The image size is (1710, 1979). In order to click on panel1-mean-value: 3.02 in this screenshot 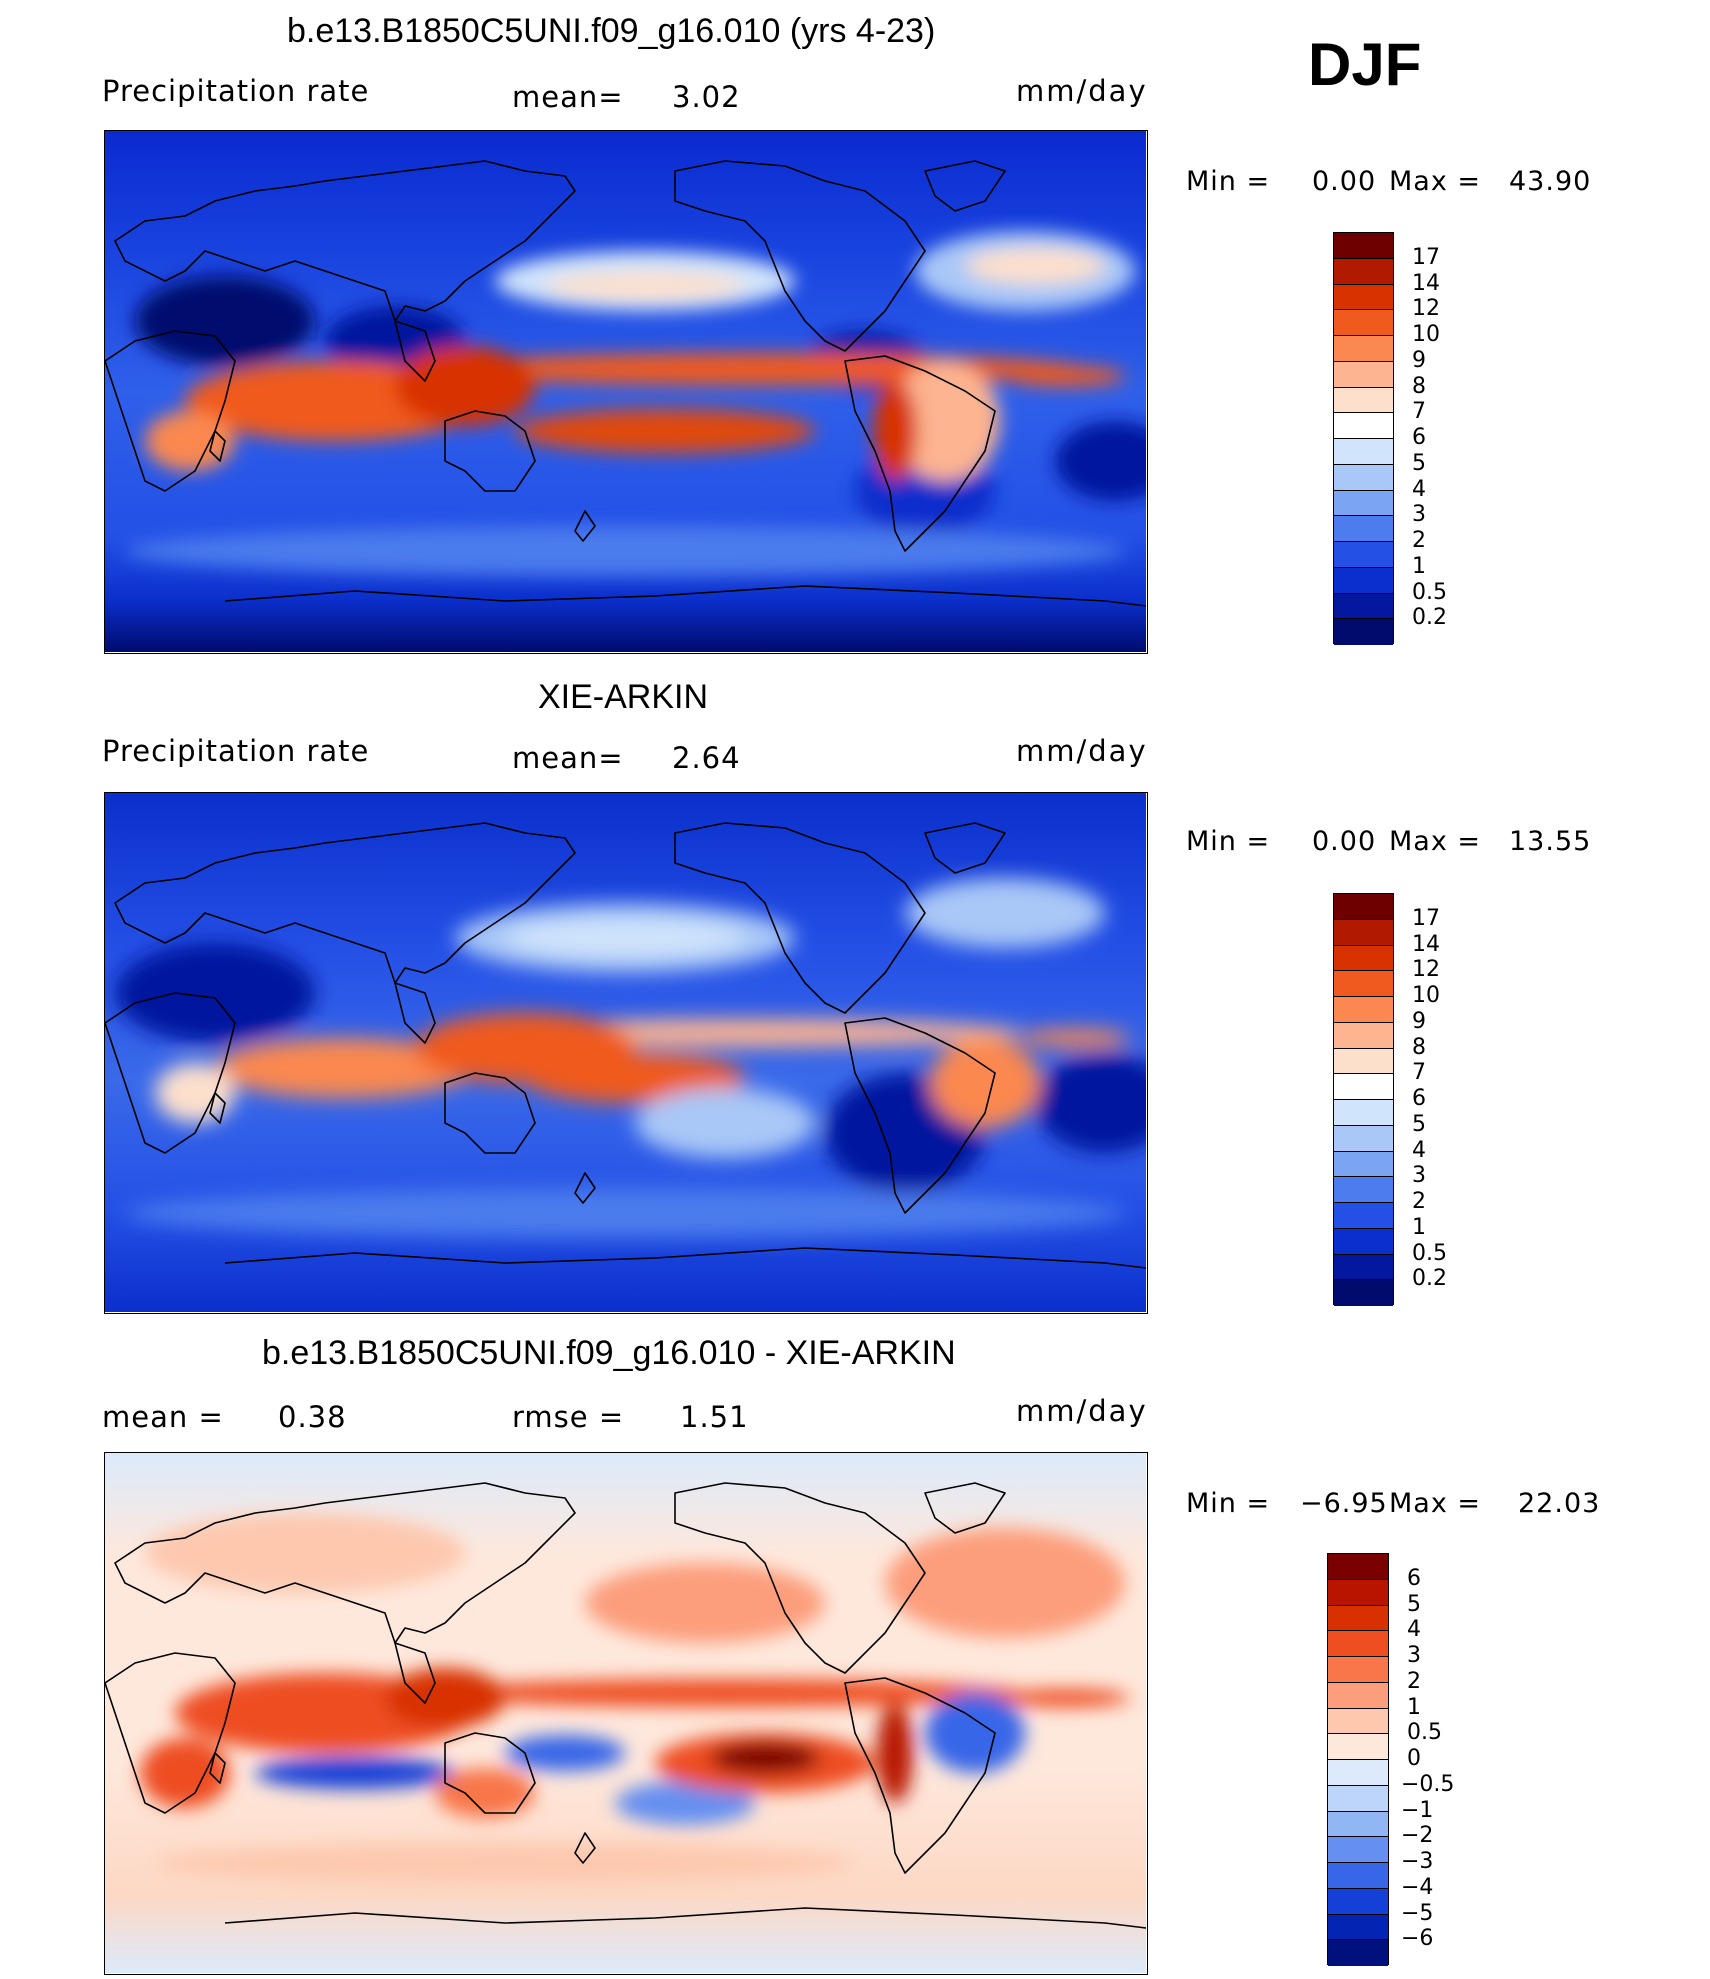, I will do `click(706, 97)`.